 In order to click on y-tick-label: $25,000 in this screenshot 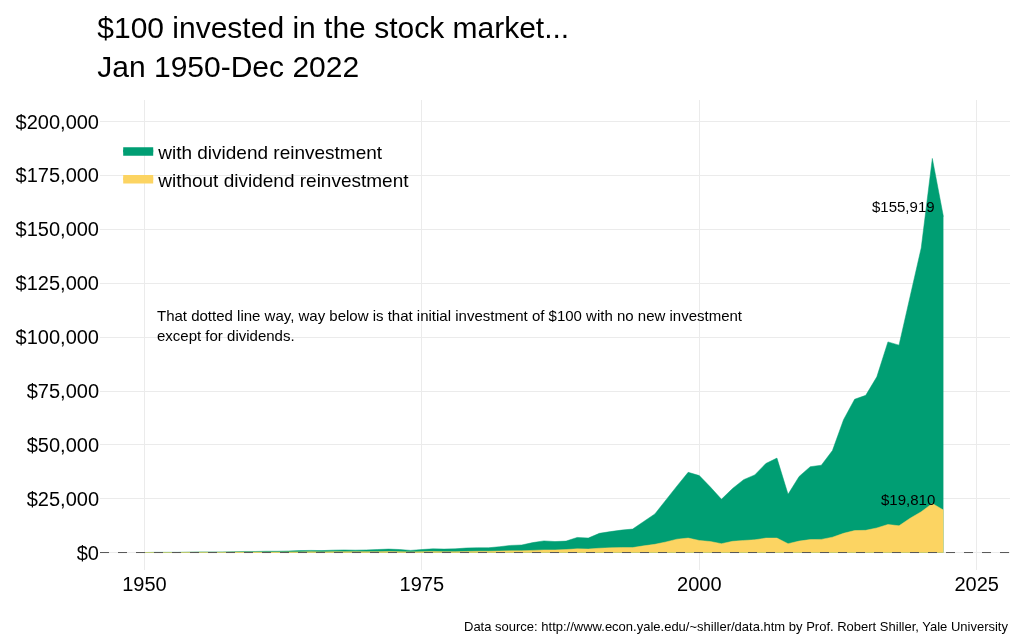, I will do `click(62, 498)`.